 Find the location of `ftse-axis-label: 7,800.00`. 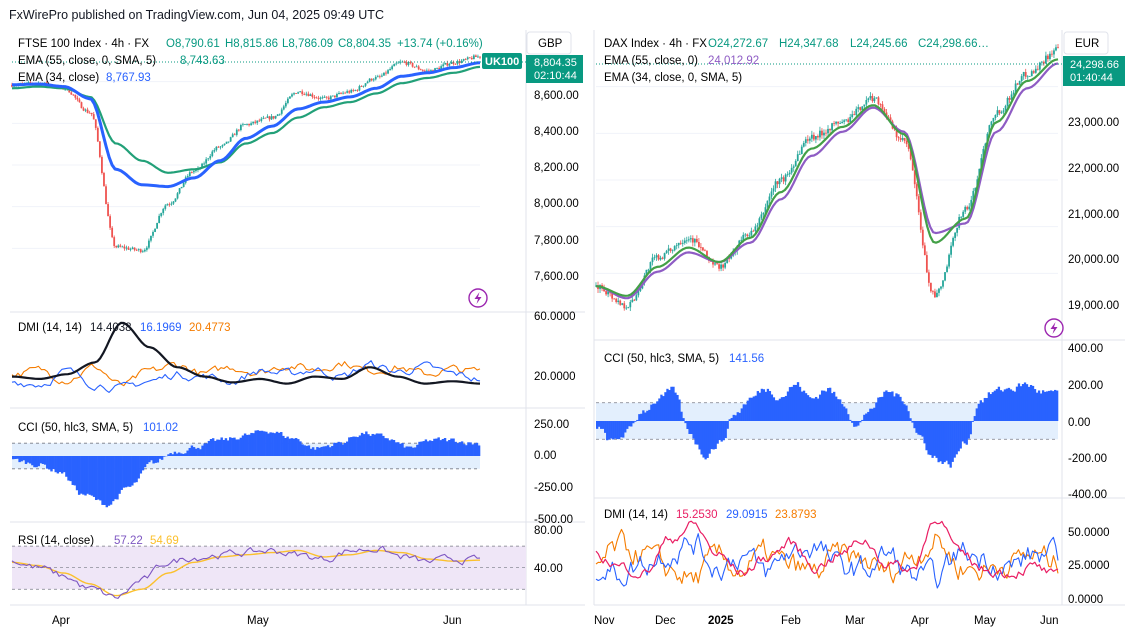

ftse-axis-label: 7,800.00 is located at coordinates (556, 241).